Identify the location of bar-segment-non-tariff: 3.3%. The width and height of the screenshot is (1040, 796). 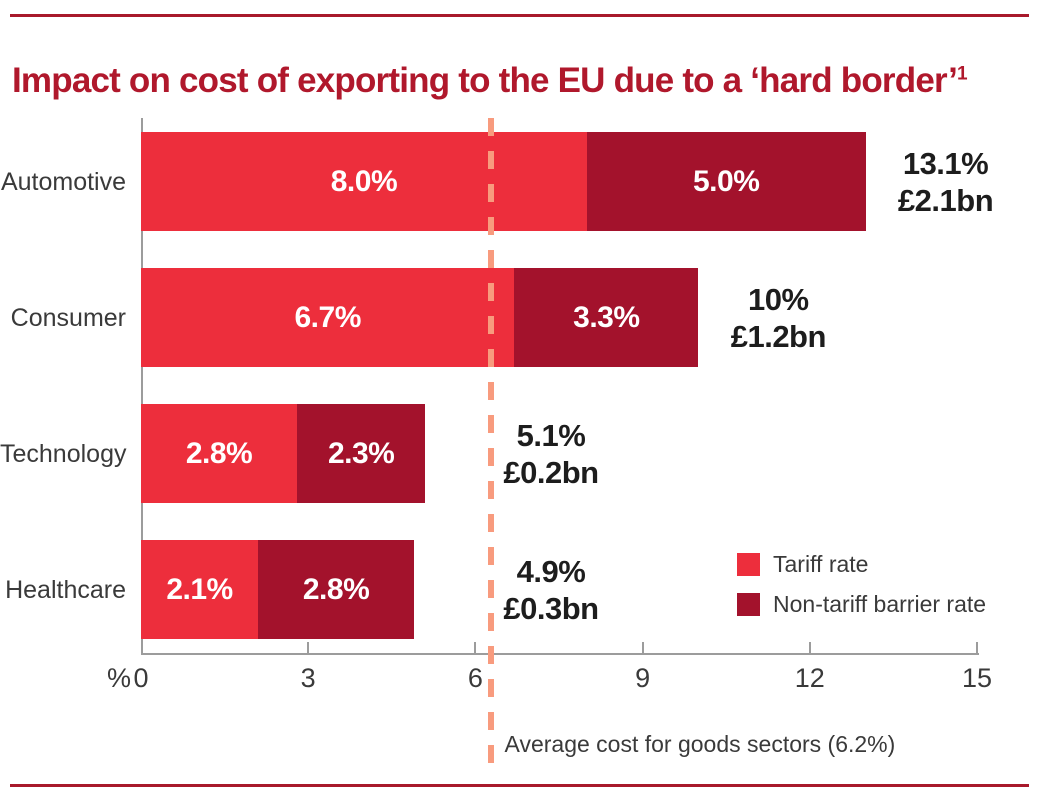
(606, 317).